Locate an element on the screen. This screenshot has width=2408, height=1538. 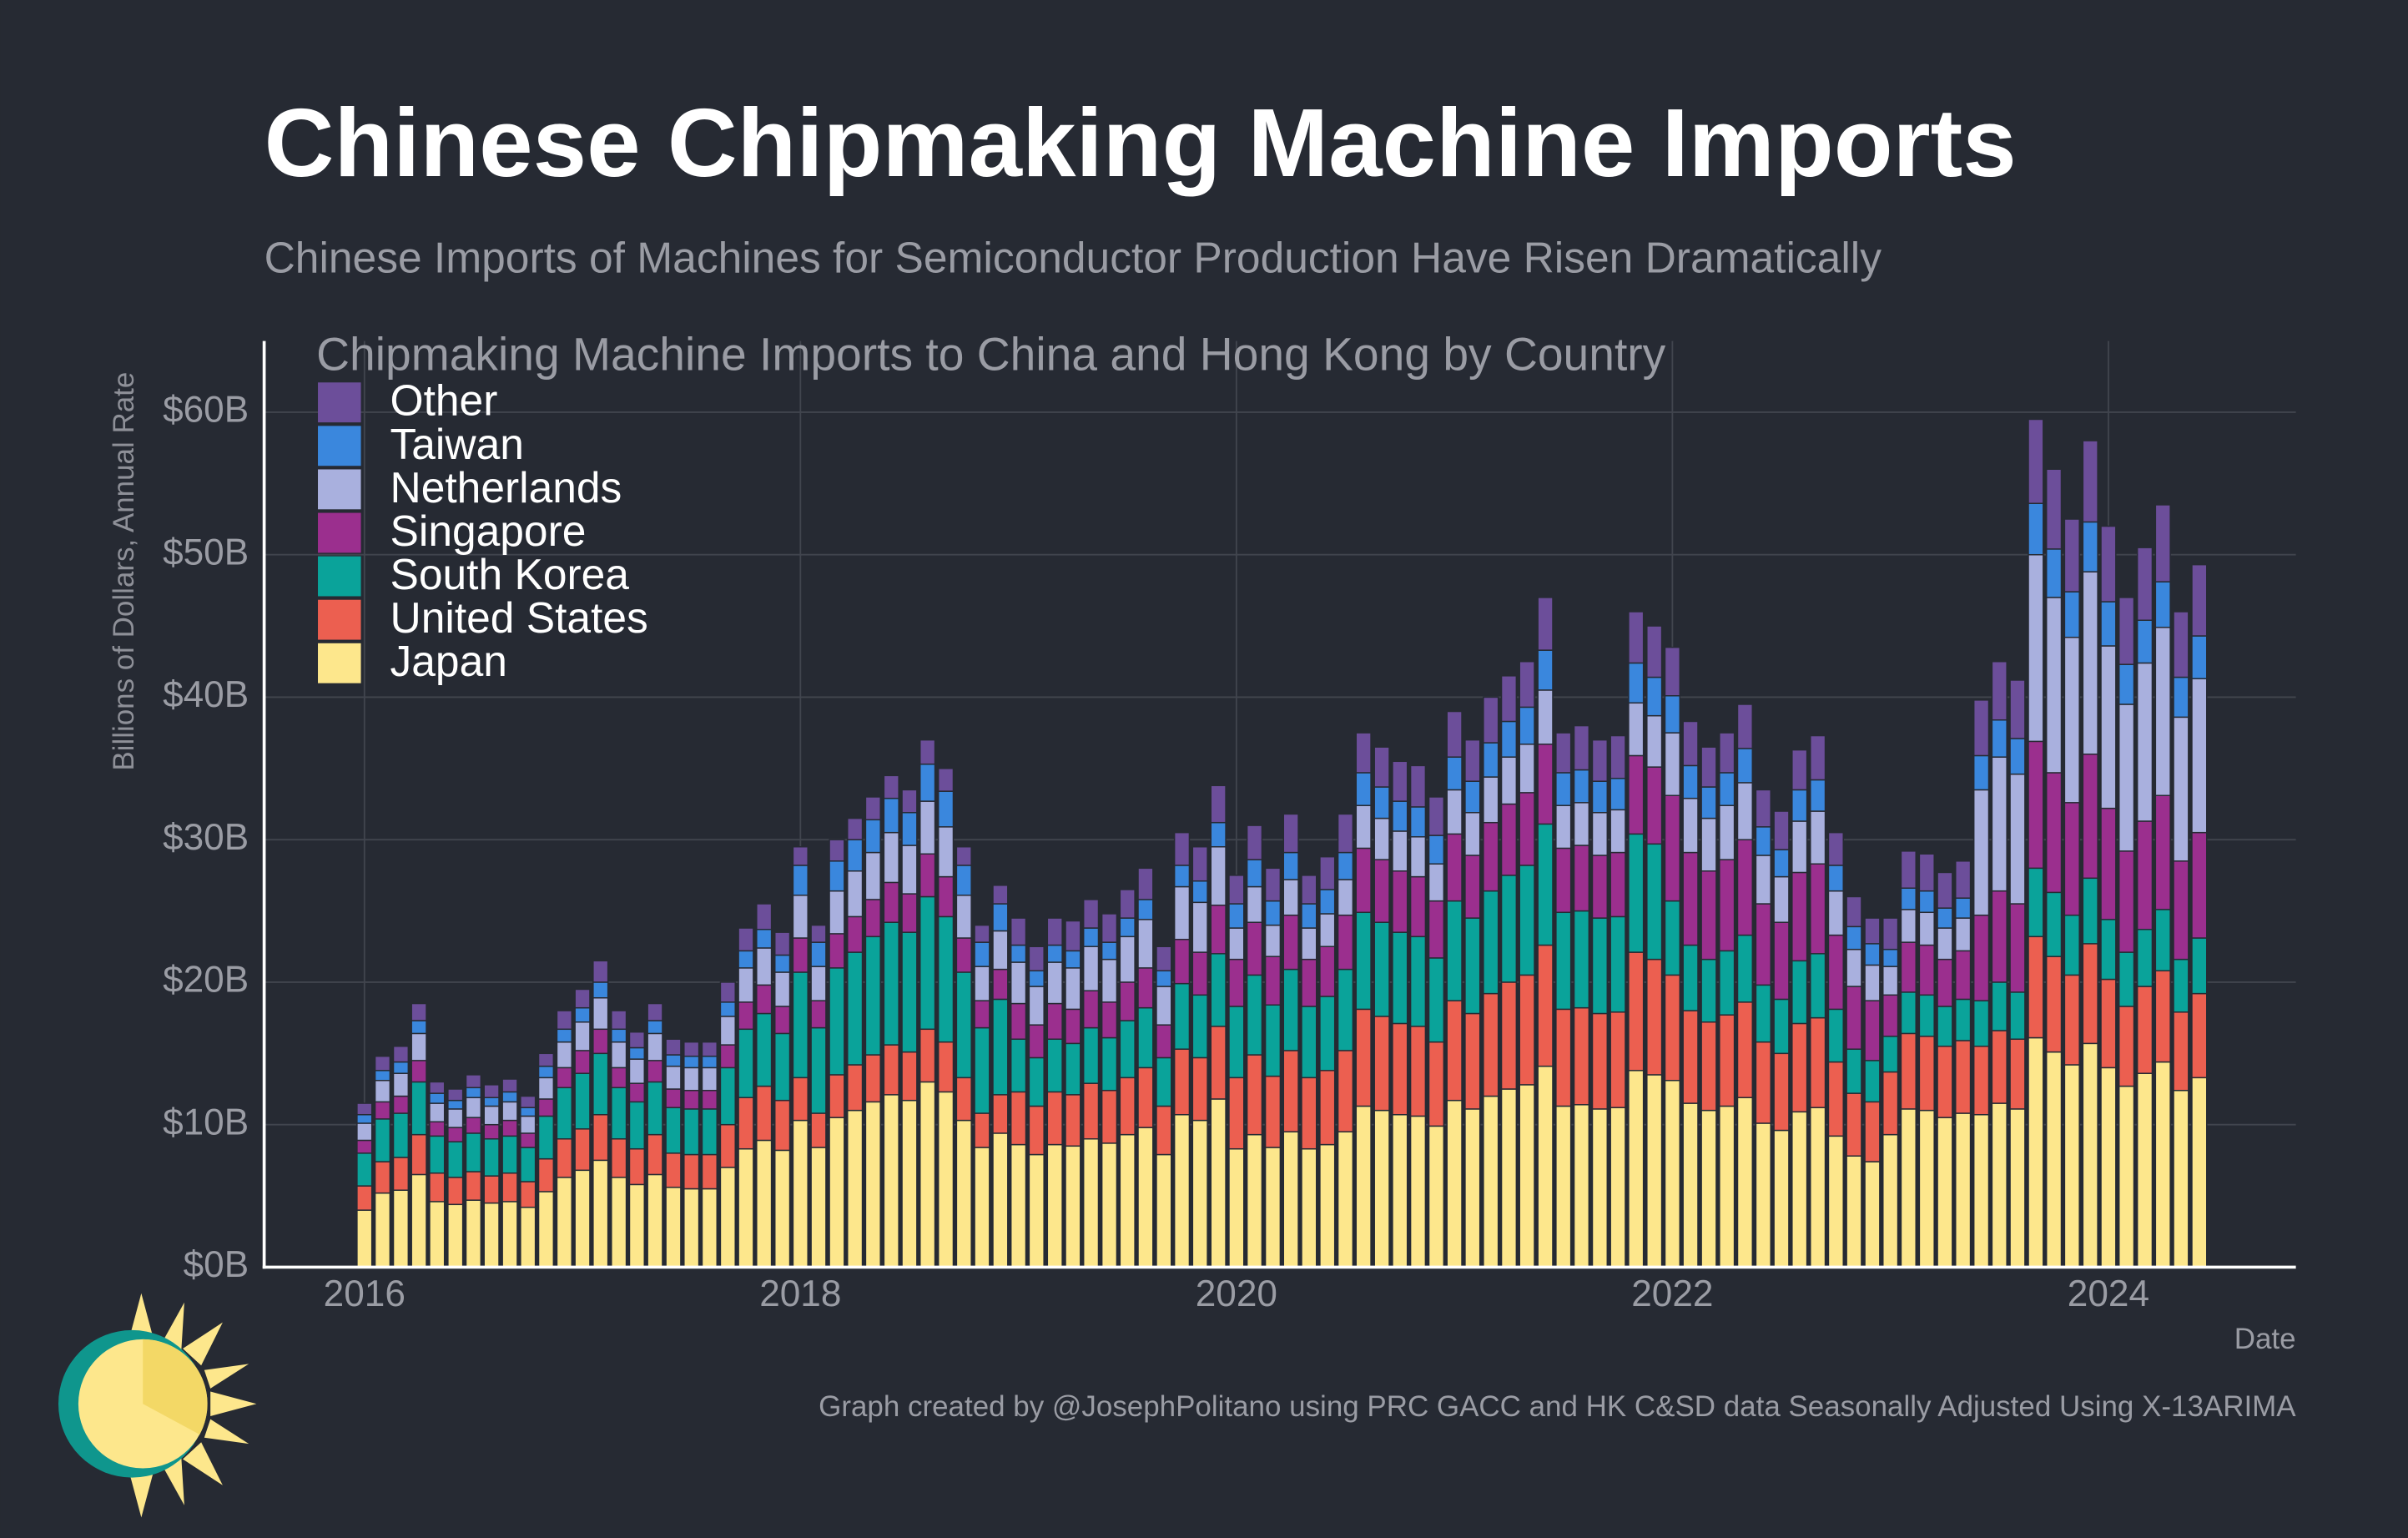
legend-label: Other is located at coordinates (444, 400).